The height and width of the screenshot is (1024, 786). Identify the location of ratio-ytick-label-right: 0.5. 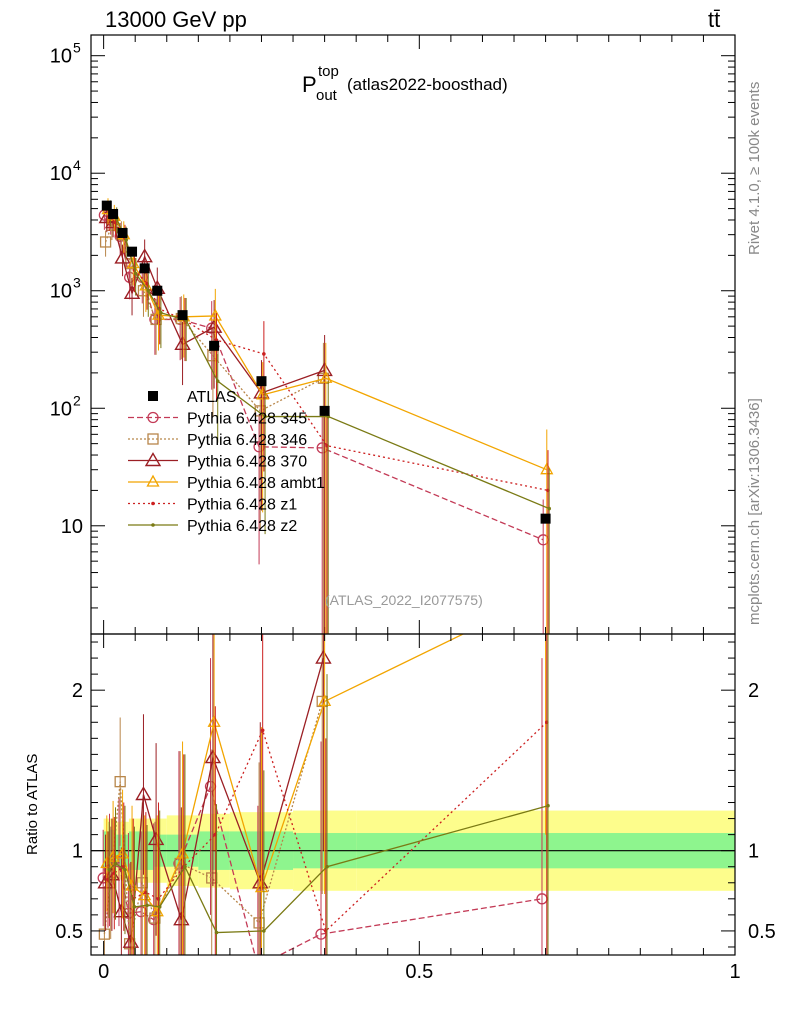
(762, 932).